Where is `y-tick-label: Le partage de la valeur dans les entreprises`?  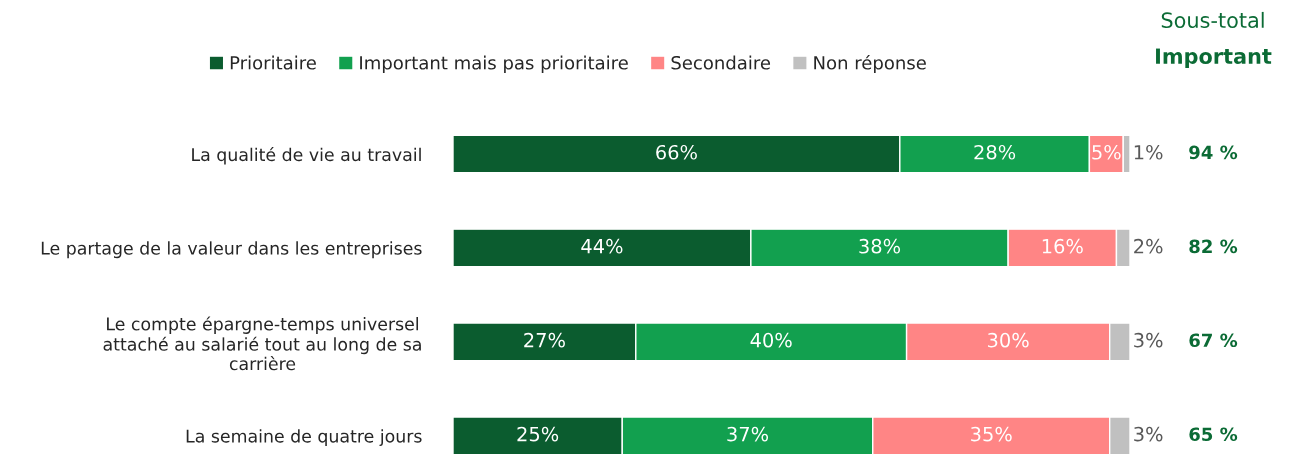
y-tick-label: Le partage de la valeur dans les entreprises is located at coordinates (231, 250).